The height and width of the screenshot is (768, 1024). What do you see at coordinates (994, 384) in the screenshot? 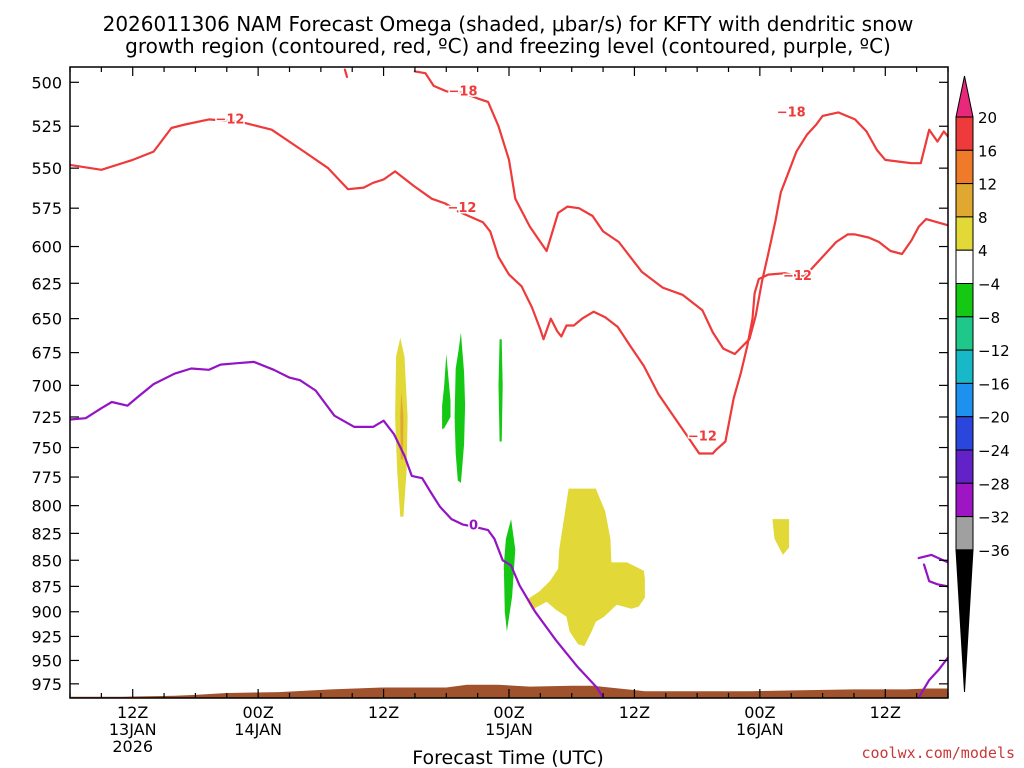
I see `colorbar-label-8: −16` at bounding box center [994, 384].